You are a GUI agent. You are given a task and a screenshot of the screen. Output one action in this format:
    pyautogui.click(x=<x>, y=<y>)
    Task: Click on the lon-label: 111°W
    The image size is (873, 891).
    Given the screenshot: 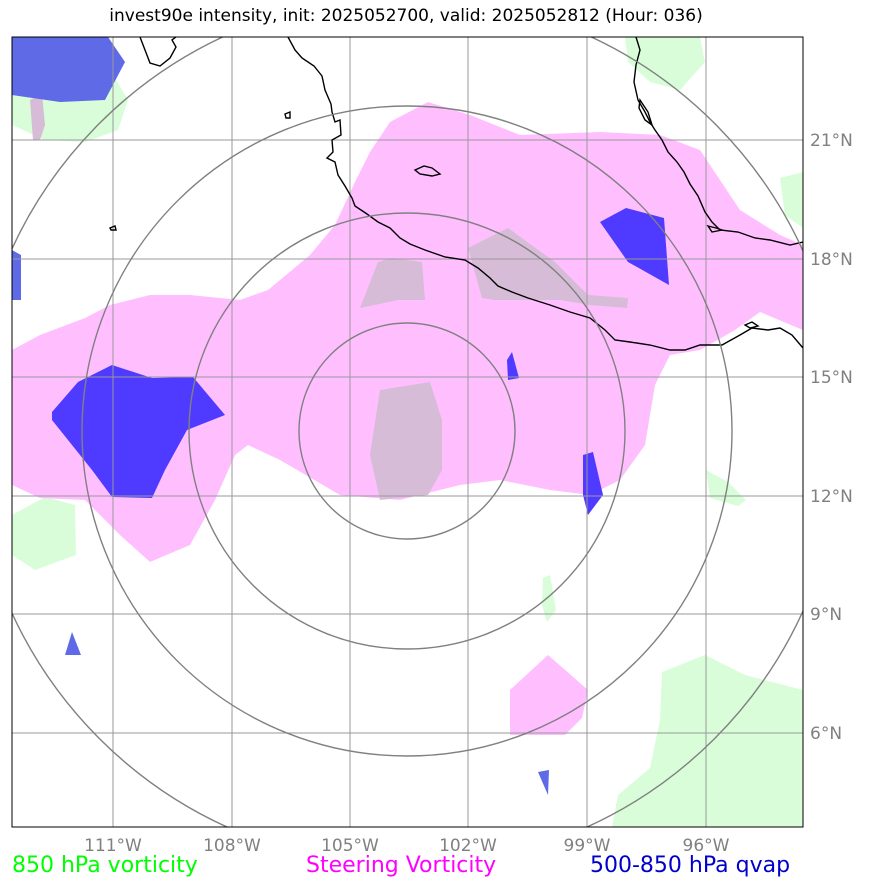 What is the action you would take?
    pyautogui.click(x=113, y=846)
    